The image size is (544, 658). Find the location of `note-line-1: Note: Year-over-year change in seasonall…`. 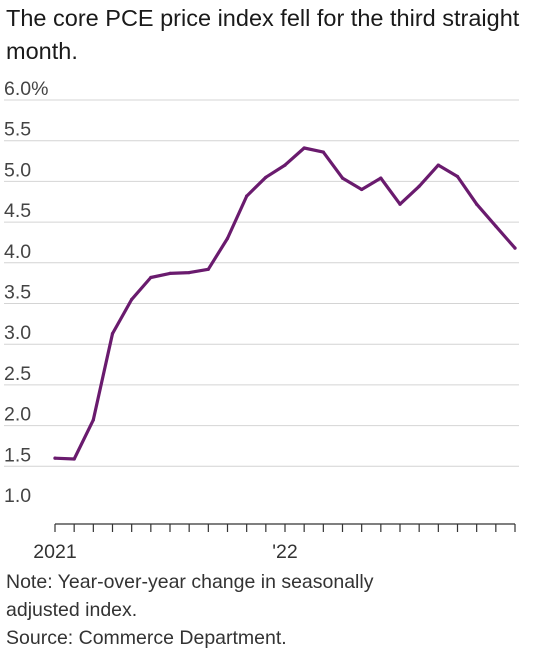

note-line-1: Note: Year-over-year change in seasonall… is located at coordinates (190, 582).